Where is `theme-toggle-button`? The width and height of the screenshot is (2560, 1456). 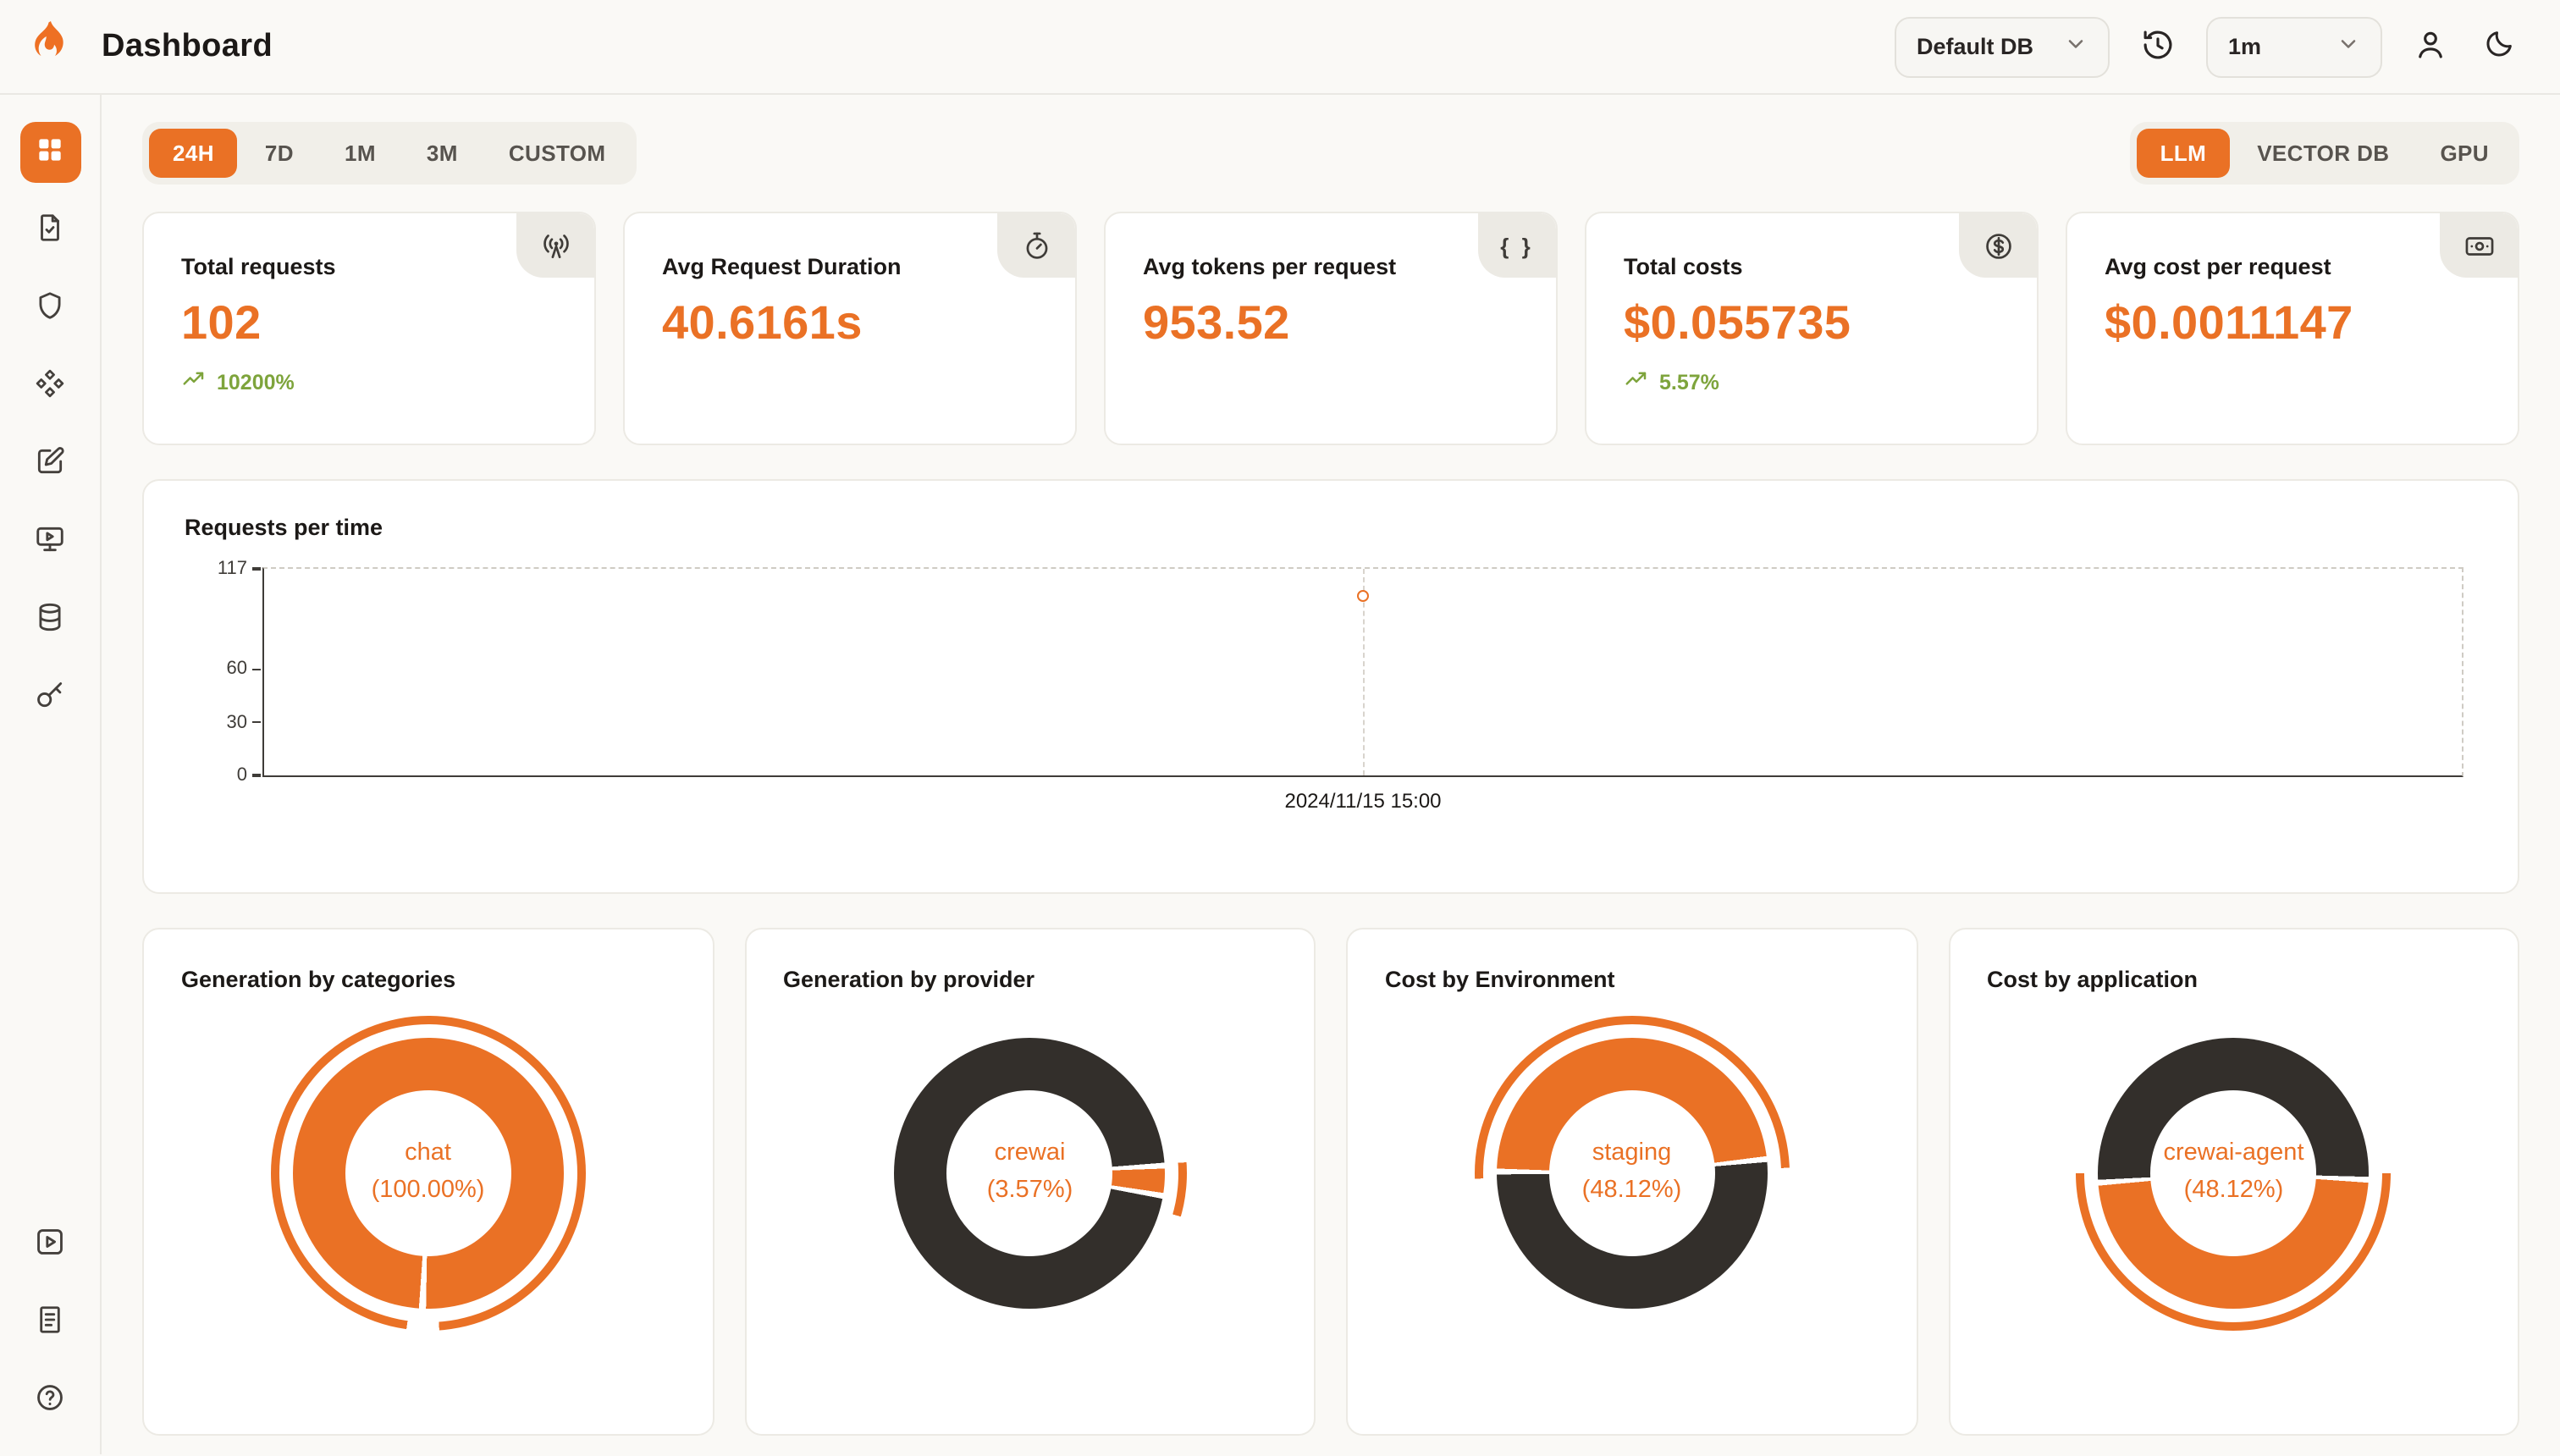 theme-toggle-button is located at coordinates (2499, 46).